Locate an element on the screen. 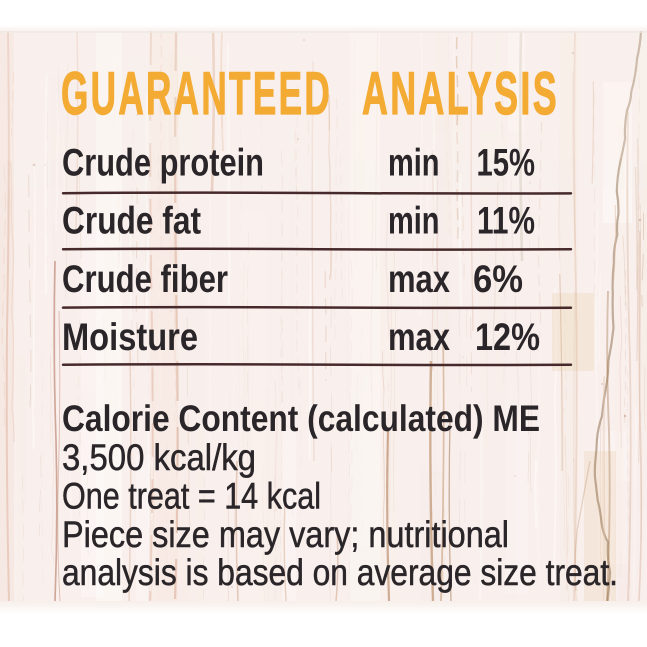 This screenshot has width=647, height=647. svg-text: Crude fiber is located at coordinates (145, 279).